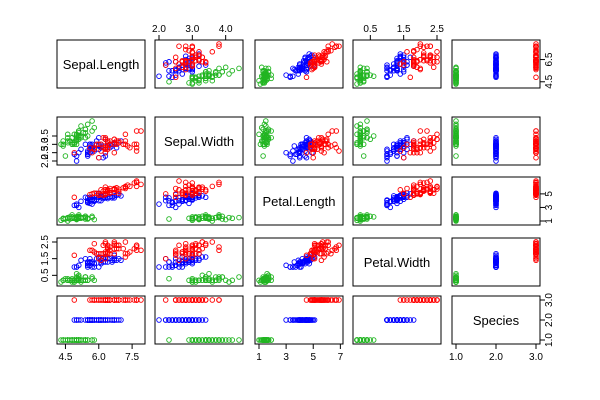  I want to click on top-axis-petal-width-tick-label: 2.5, so click(437, 29).